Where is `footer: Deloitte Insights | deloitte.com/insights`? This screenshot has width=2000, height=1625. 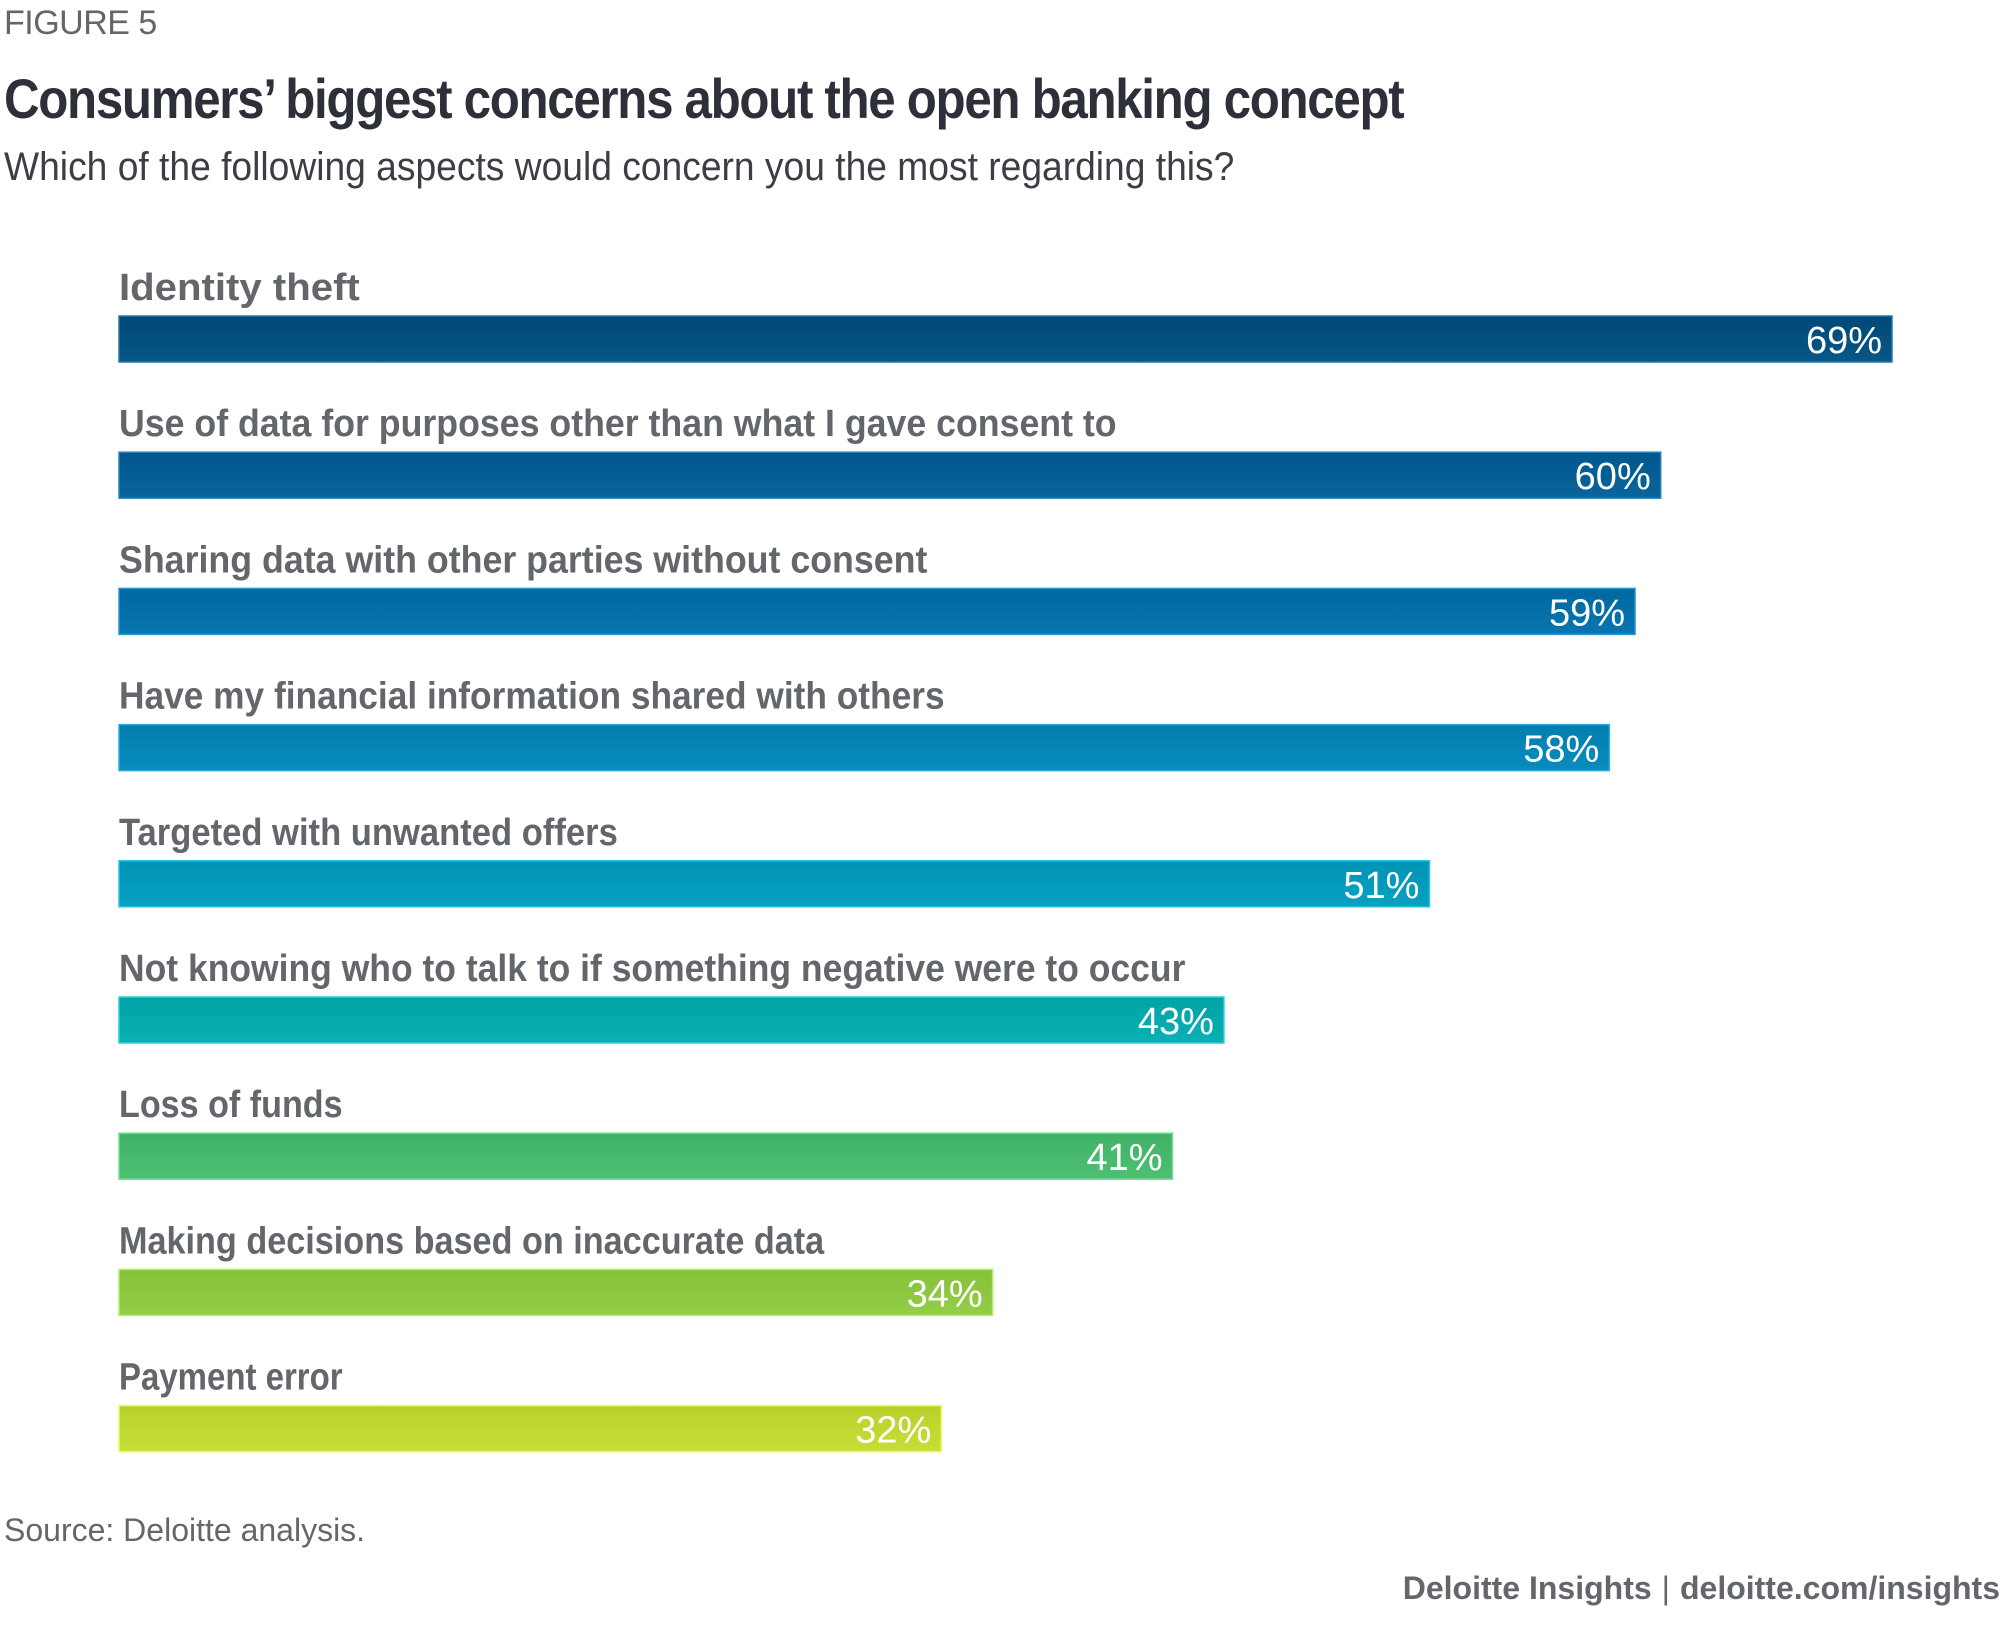 footer: Deloitte Insights | deloitte.com/insights is located at coordinates (1701, 1588).